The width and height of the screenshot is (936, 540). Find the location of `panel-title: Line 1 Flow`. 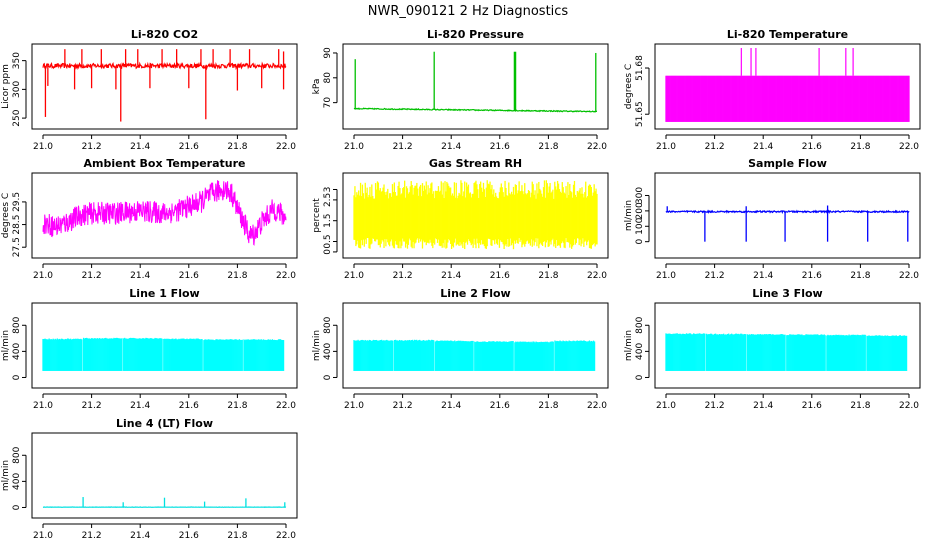

panel-title: Line 1 Flow is located at coordinates (164, 293).